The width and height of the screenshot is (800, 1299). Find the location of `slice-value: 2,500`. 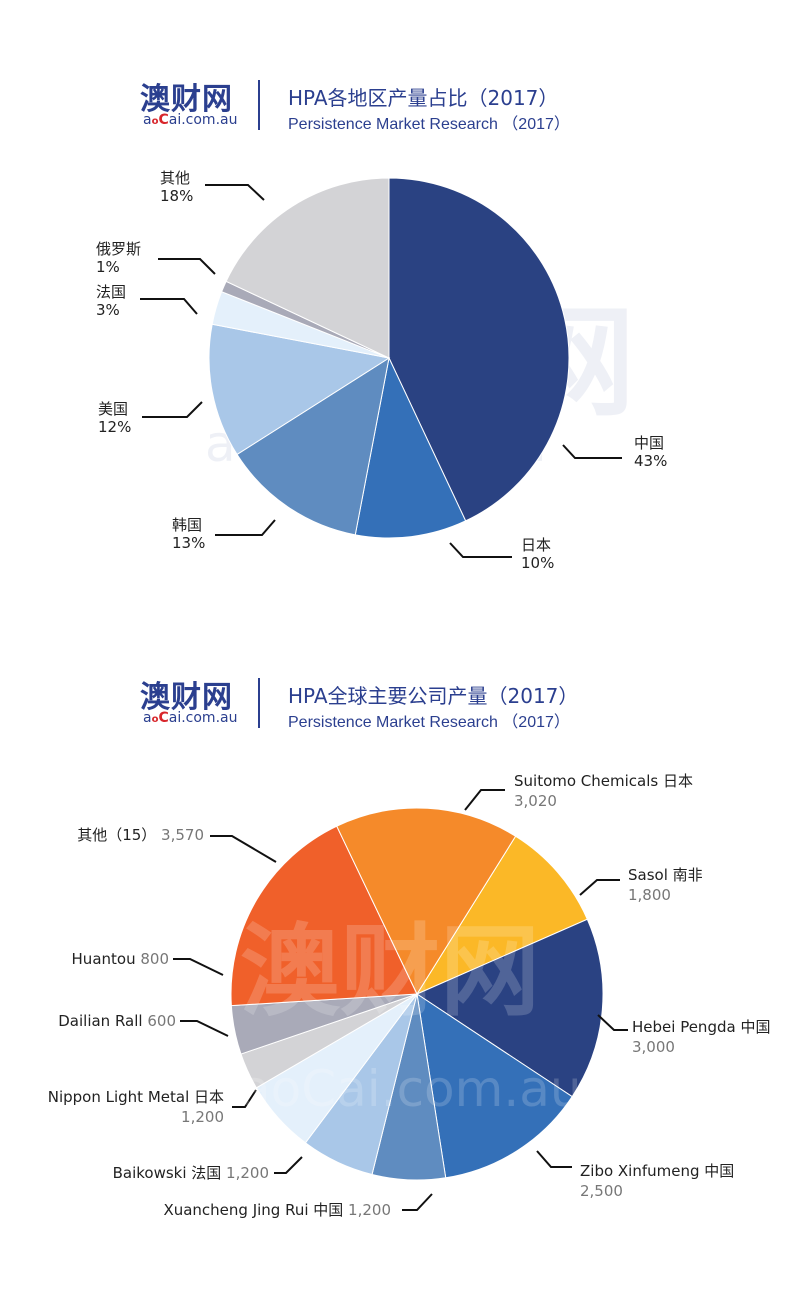

slice-value: 2,500 is located at coordinates (601, 1191).